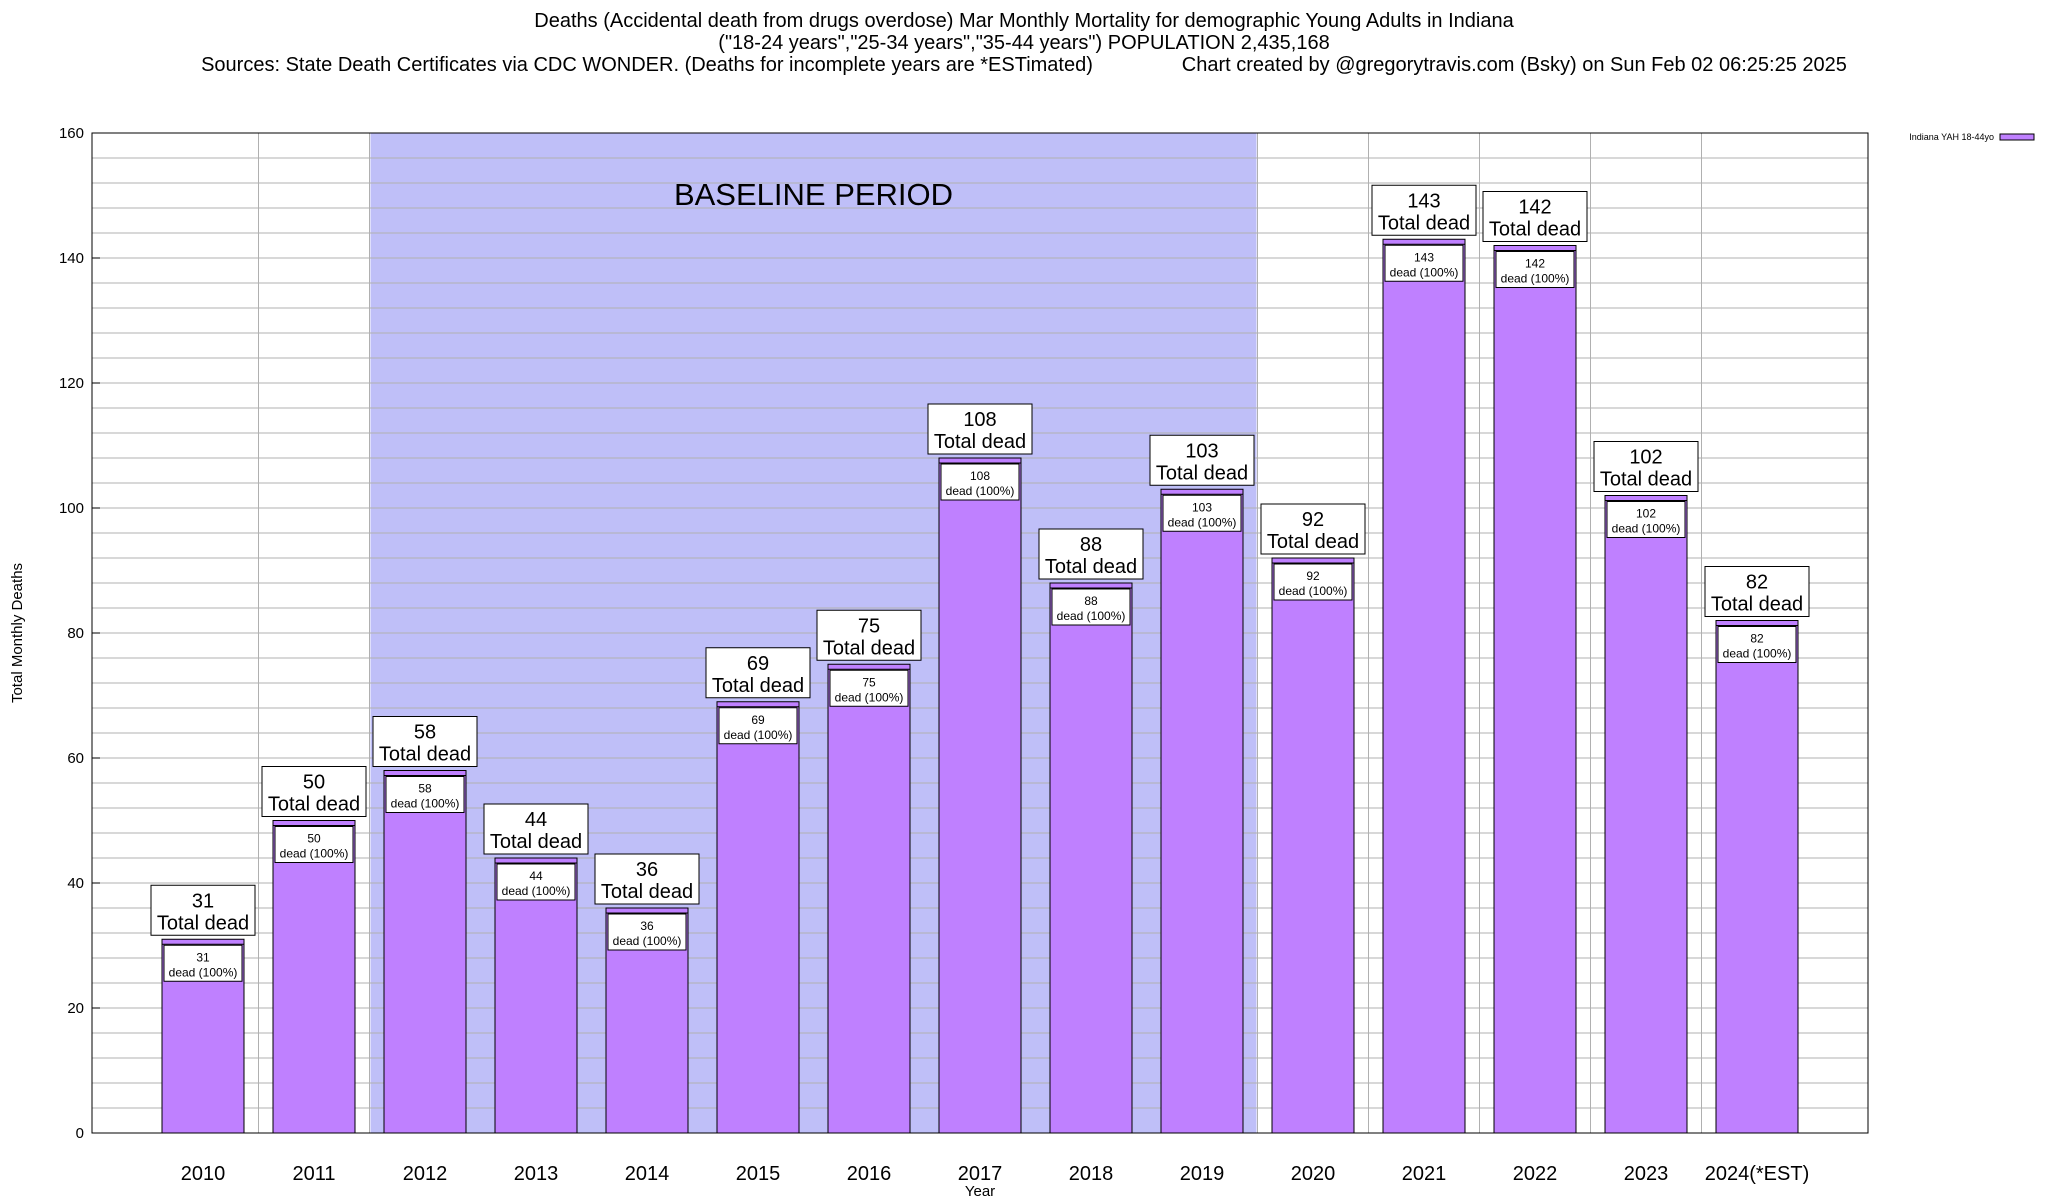  Describe the element at coordinates (1535, 1174) in the screenshot. I see `x-tick-label: 2022` at that location.